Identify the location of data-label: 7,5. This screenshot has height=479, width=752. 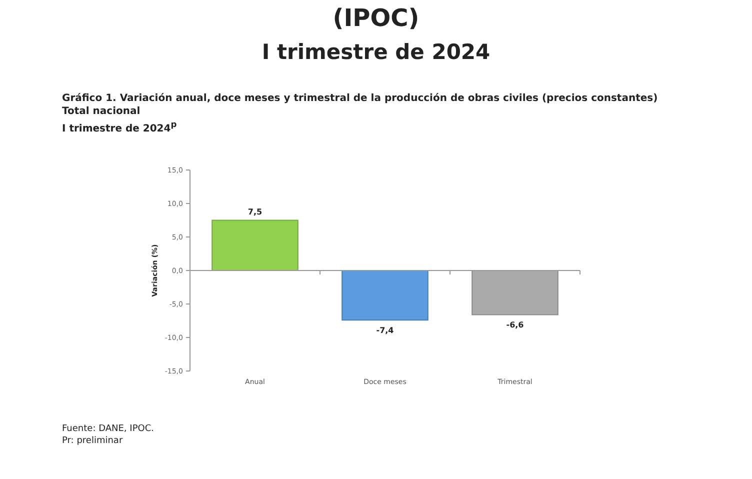
(255, 211).